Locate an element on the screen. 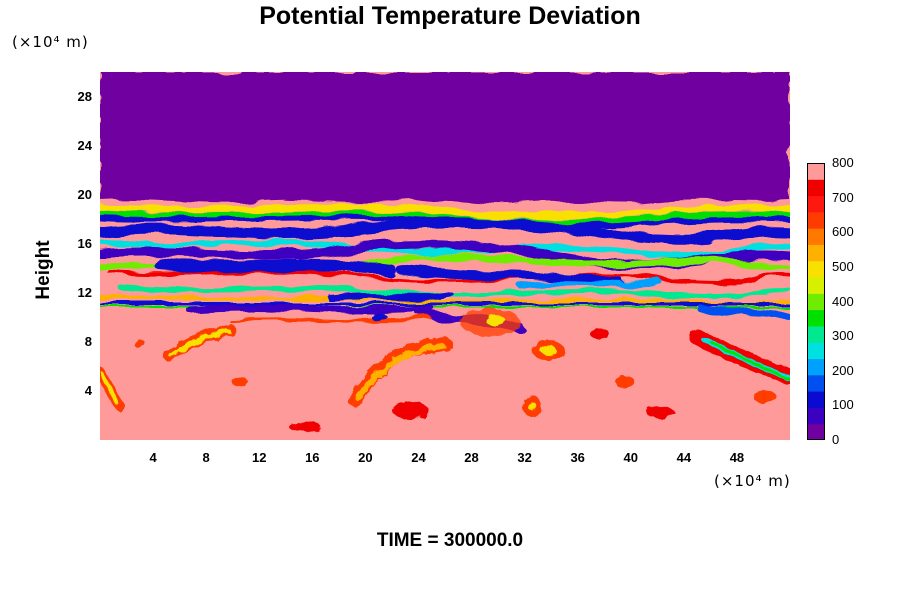  y-tick-label: 12 is located at coordinates (84, 292).